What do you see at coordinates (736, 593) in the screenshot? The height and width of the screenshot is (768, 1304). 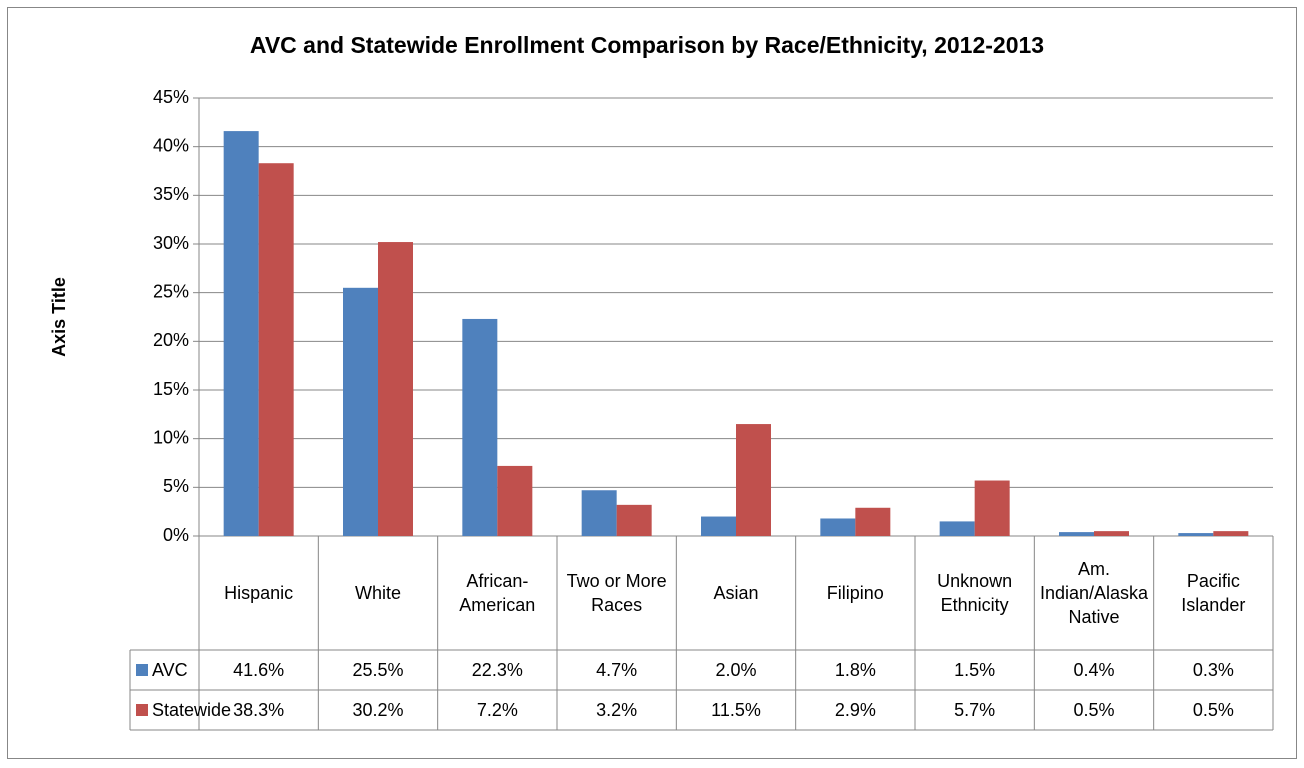 I see `x-tick-label: Asian` at bounding box center [736, 593].